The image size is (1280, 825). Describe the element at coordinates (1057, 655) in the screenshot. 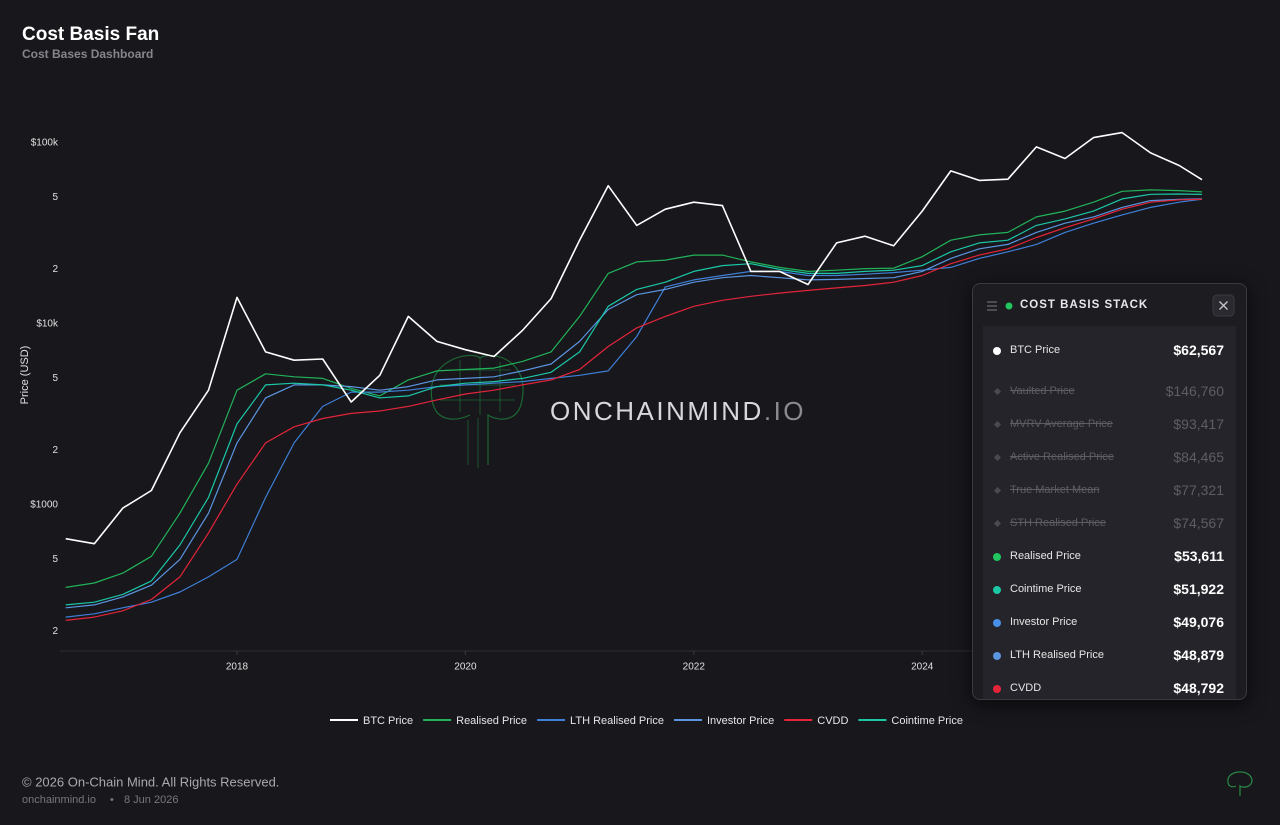

I see `row-label: LTH Realised Price` at that location.